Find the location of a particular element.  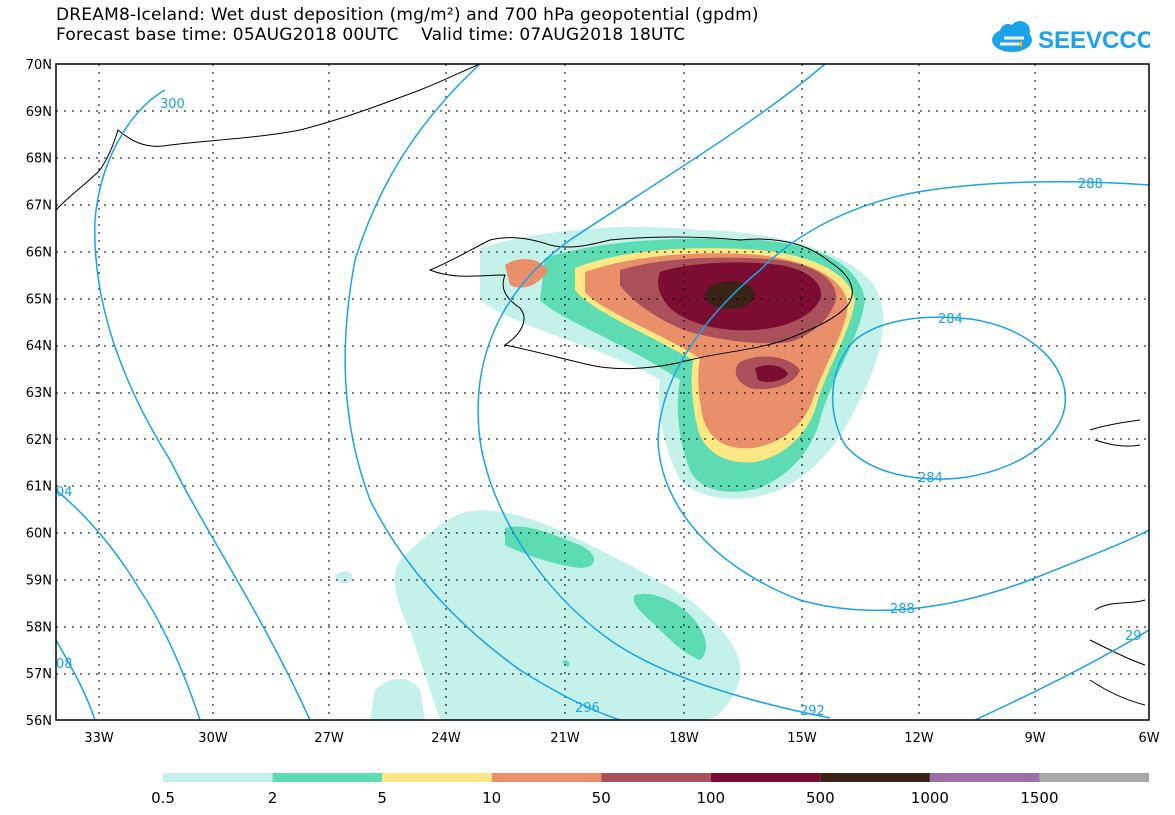

x-tick-label: 6W is located at coordinates (1148, 738).